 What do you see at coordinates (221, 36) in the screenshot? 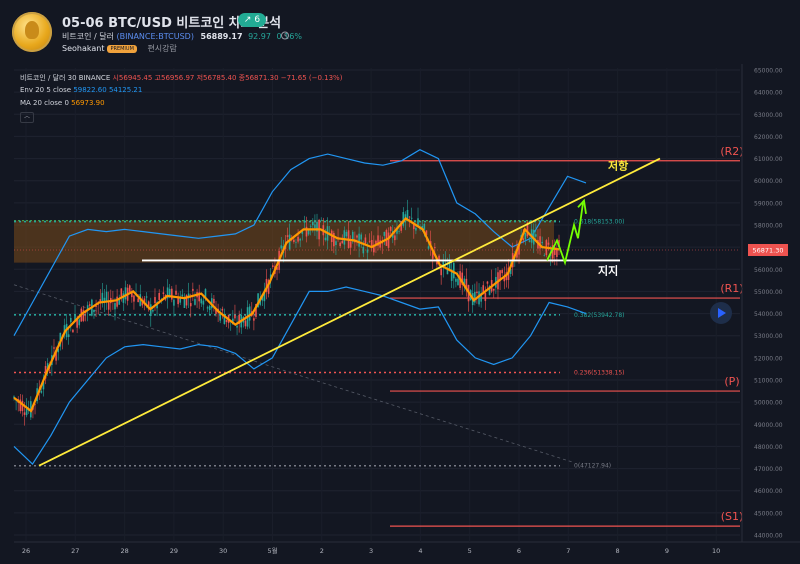
I see `instrument-price: 56889.17` at bounding box center [221, 36].